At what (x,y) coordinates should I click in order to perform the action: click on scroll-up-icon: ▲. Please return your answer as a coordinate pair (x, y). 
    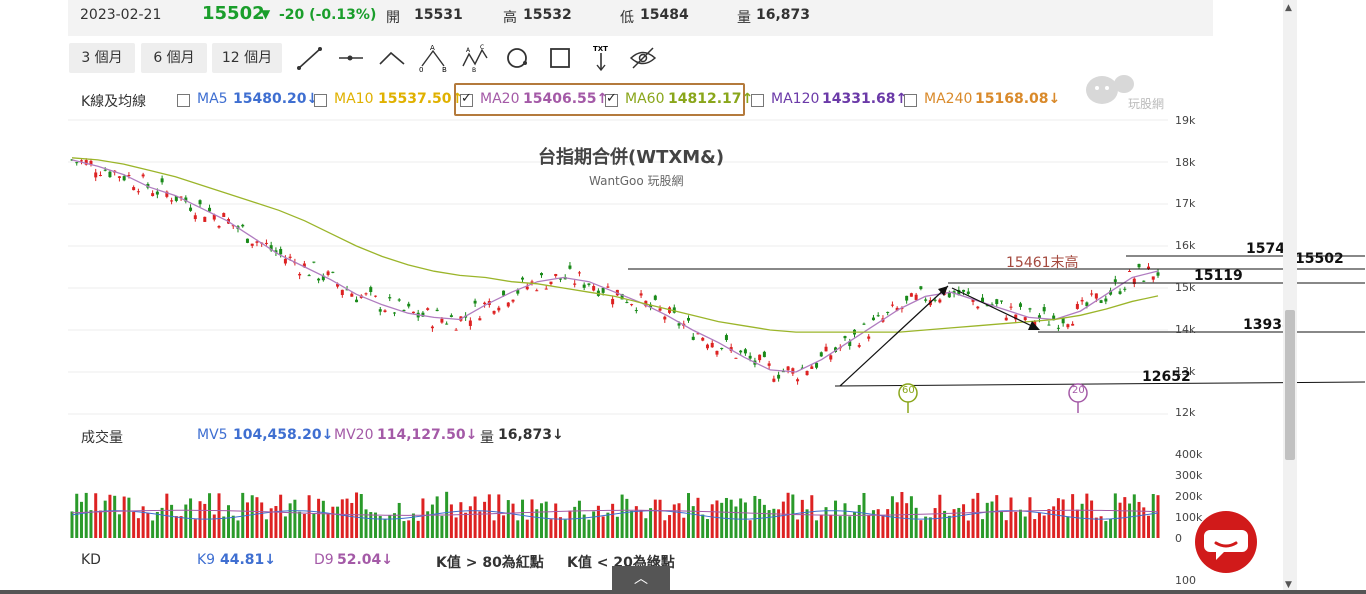
    Looking at the image, I should click on (1288, 8).